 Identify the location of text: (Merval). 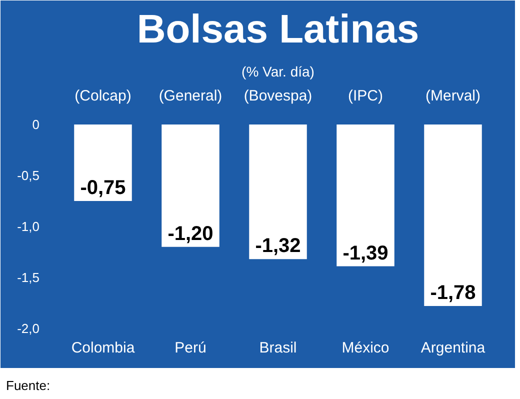
(453, 96).